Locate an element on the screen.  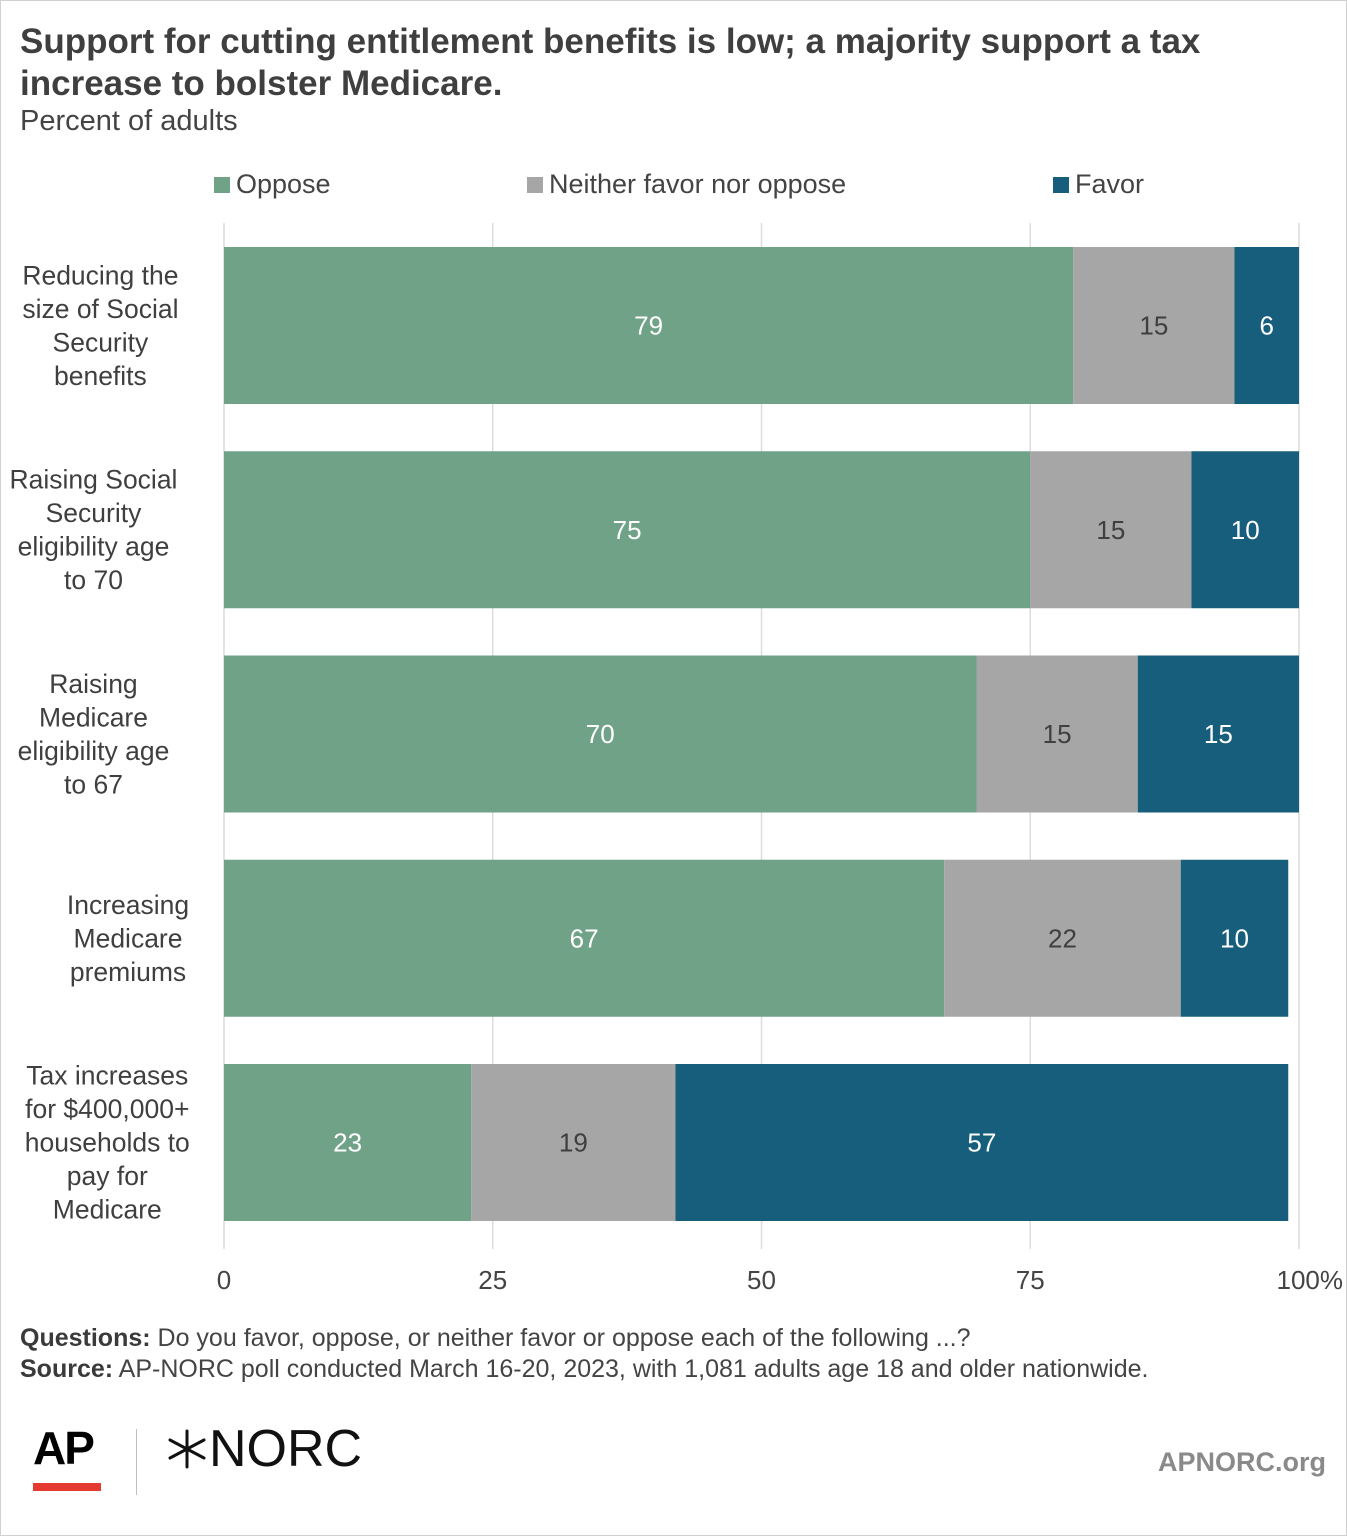
category-label-line: to 70 is located at coordinates (93, 580).